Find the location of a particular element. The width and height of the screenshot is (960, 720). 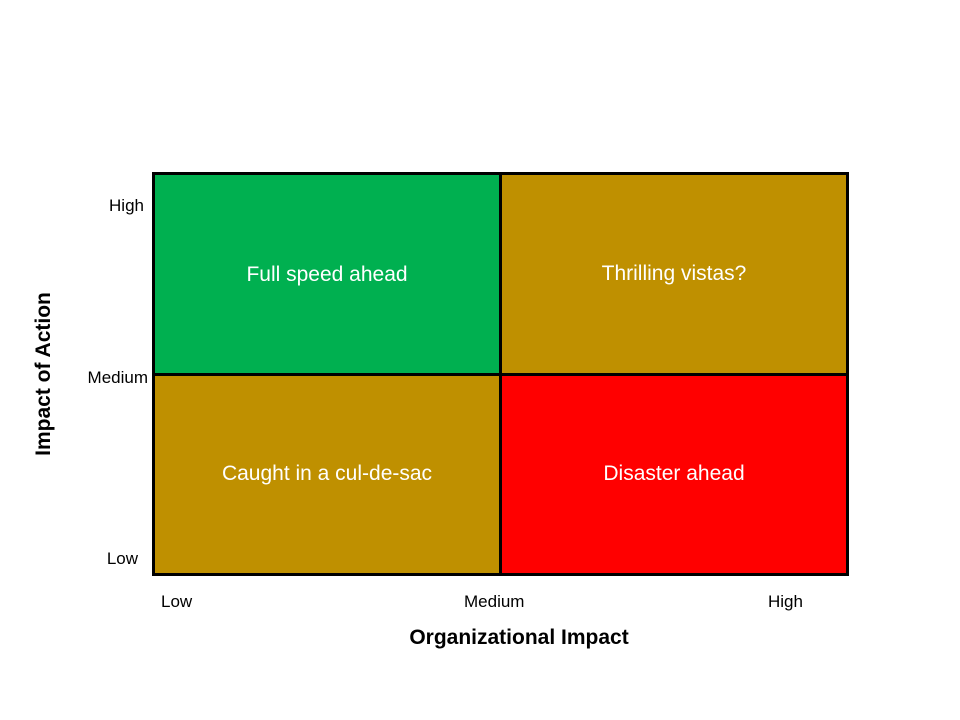

x-tick-medium: Medium is located at coordinates (494, 601).